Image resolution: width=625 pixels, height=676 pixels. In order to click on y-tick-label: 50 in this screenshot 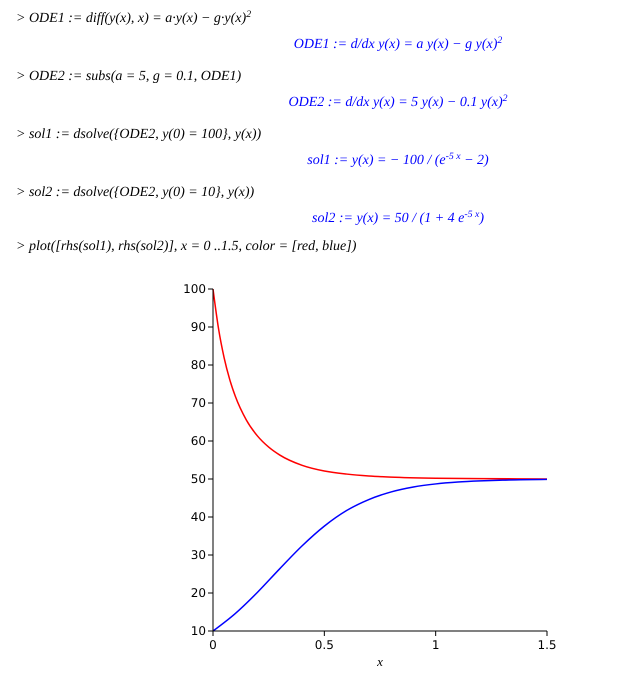, I will do `click(198, 479)`.